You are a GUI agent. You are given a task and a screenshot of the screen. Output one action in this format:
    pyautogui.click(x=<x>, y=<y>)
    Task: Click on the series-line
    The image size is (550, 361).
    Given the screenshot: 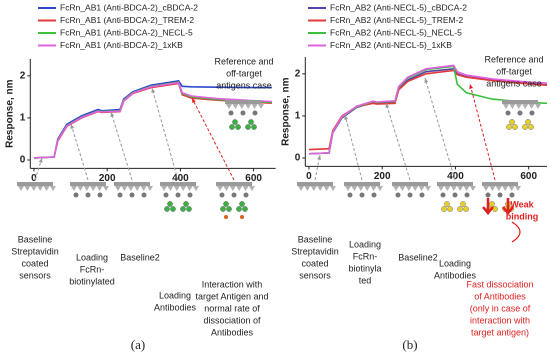 What is the action you would take?
    pyautogui.click(x=428, y=109)
    